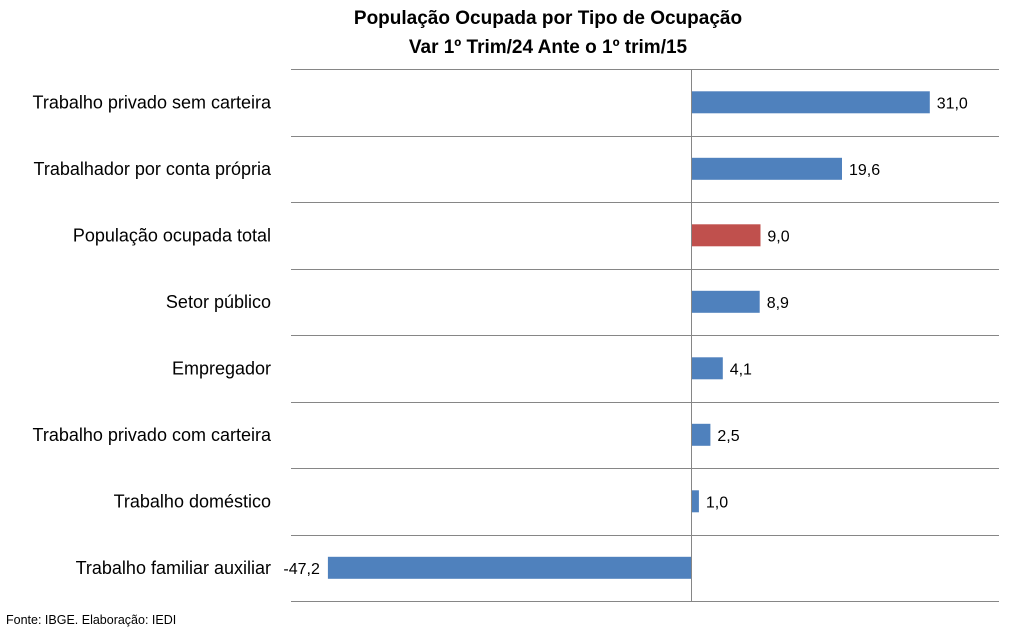 The height and width of the screenshot is (632, 1013). Describe the element at coordinates (173, 568) in the screenshot. I see `category-label: Trabalho familiar auxiliar` at that location.